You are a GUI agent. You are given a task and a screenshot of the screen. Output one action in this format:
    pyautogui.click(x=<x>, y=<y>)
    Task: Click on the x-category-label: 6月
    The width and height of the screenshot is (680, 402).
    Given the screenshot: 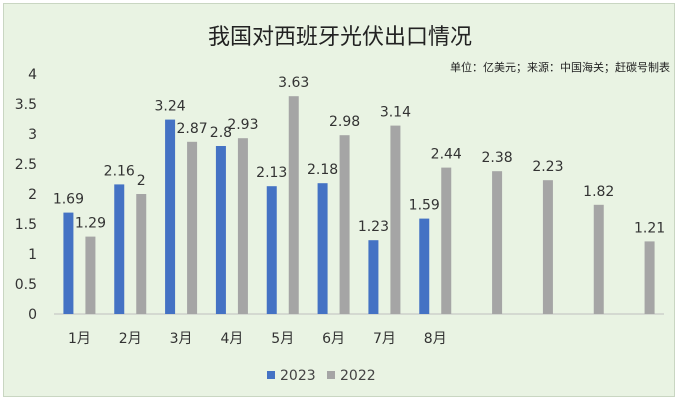 What is the action you would take?
    pyautogui.click(x=333, y=339)
    